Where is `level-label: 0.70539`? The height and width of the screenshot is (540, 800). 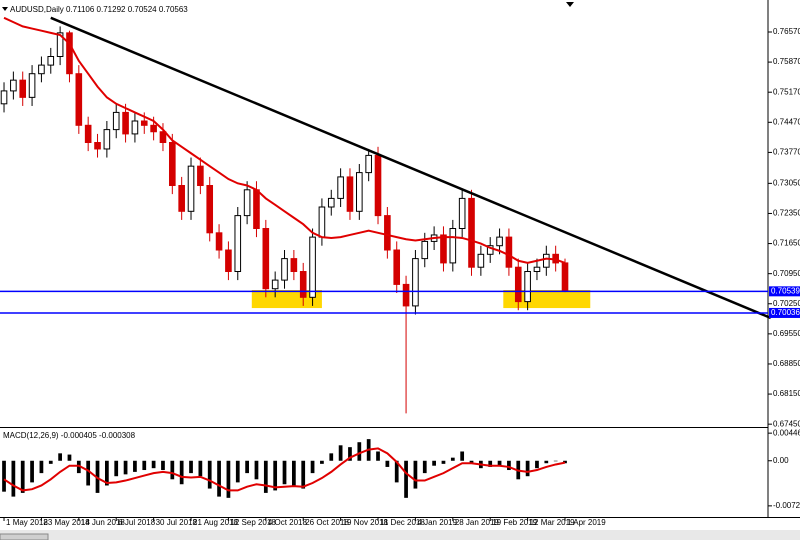 level-label: 0.70539 is located at coordinates (785, 290).